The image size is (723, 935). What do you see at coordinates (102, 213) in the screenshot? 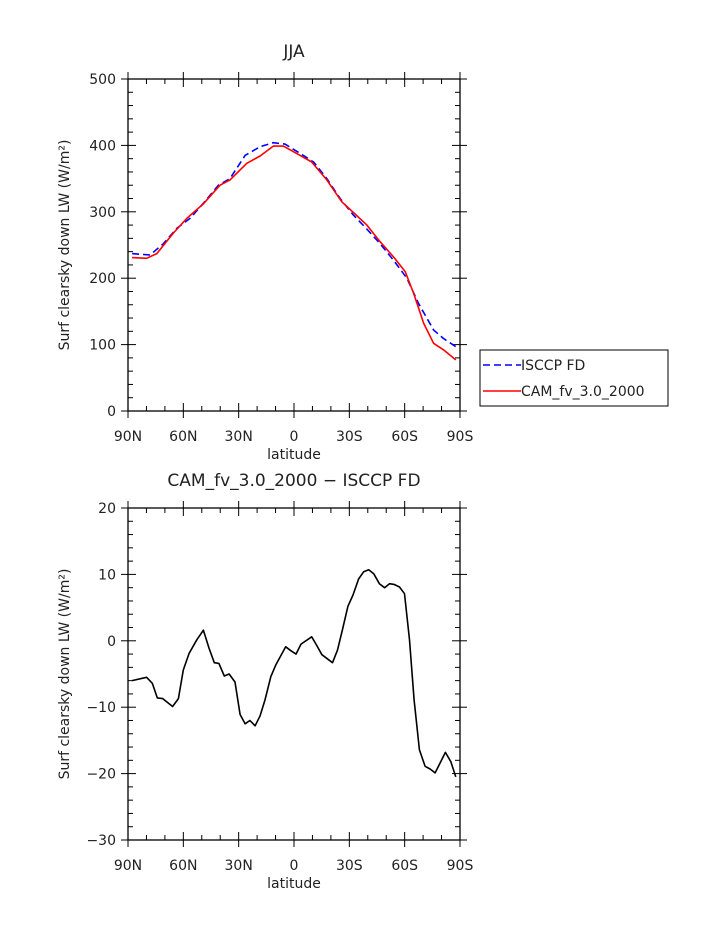
I see `y-tick-label: 300` at bounding box center [102, 213].